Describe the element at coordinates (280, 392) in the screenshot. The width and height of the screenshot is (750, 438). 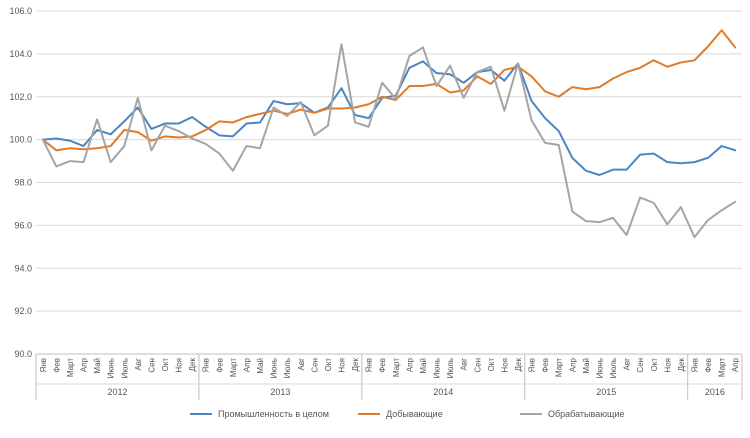
I see `year-label: 2013` at that location.